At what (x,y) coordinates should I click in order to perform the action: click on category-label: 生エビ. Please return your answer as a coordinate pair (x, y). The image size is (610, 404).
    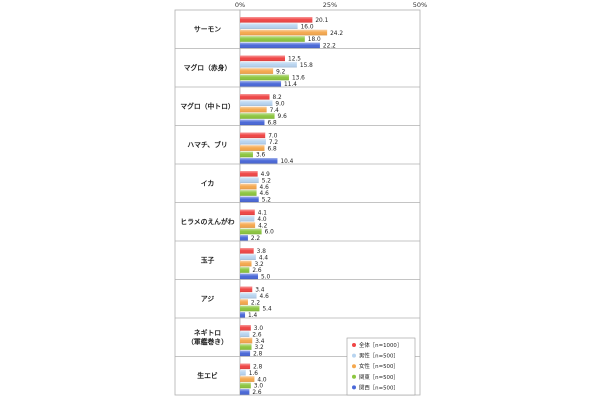
    Looking at the image, I should click on (207, 375).